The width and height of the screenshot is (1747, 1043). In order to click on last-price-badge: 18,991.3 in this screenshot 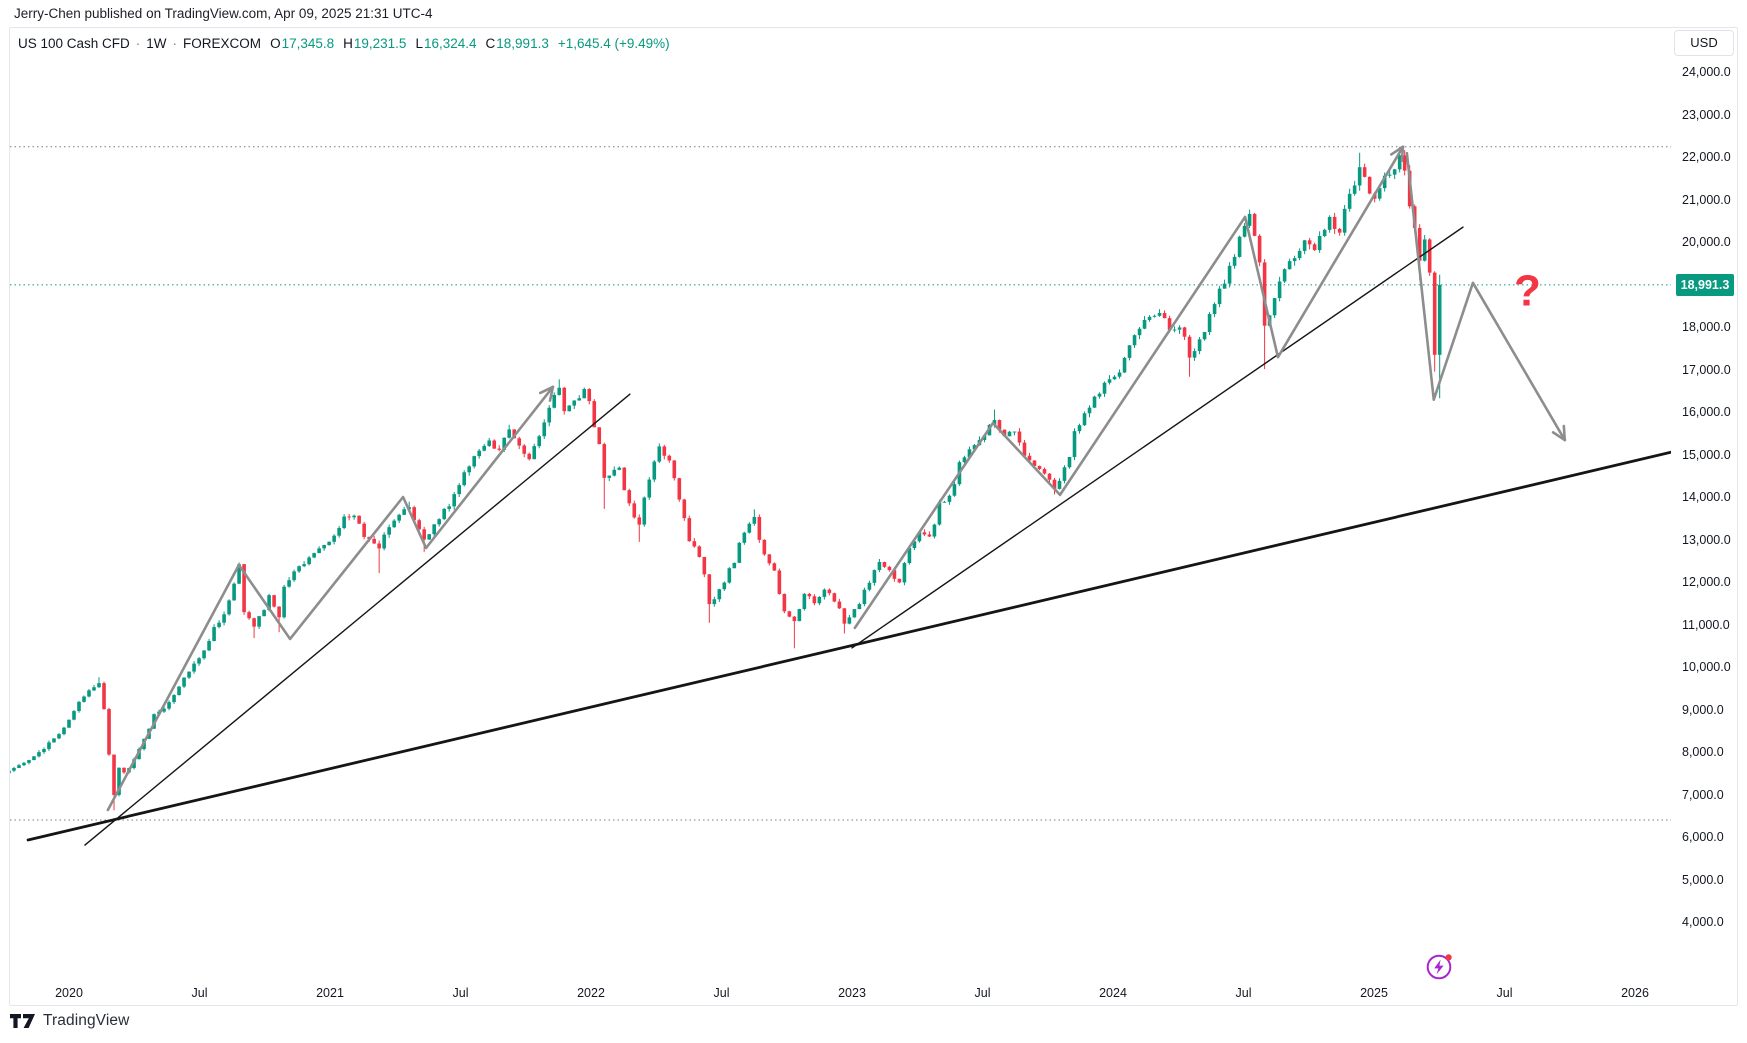, I will do `click(1705, 284)`.